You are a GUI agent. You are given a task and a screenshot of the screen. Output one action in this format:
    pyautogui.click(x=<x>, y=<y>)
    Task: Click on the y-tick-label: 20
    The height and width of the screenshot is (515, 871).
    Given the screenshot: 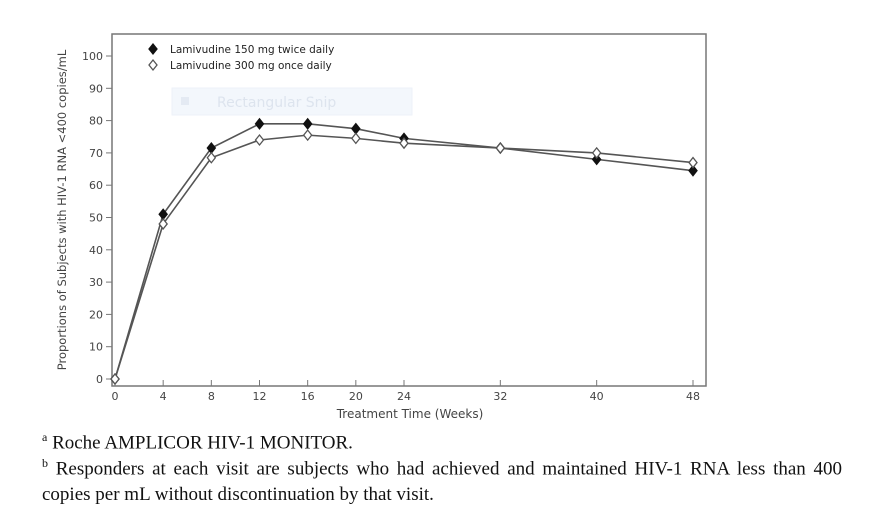 What is the action you would take?
    pyautogui.click(x=96, y=314)
    